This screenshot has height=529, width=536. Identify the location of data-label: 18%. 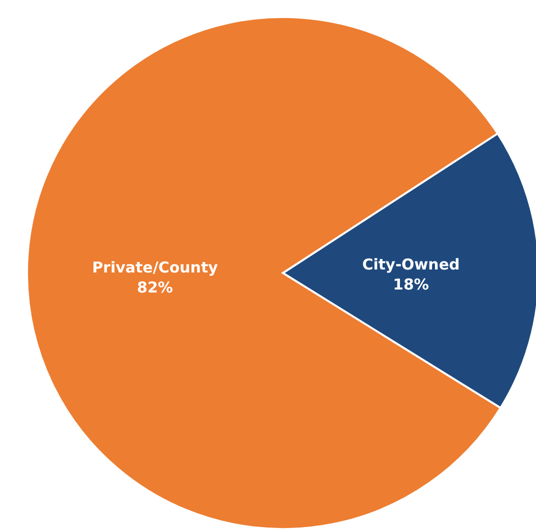
(411, 285).